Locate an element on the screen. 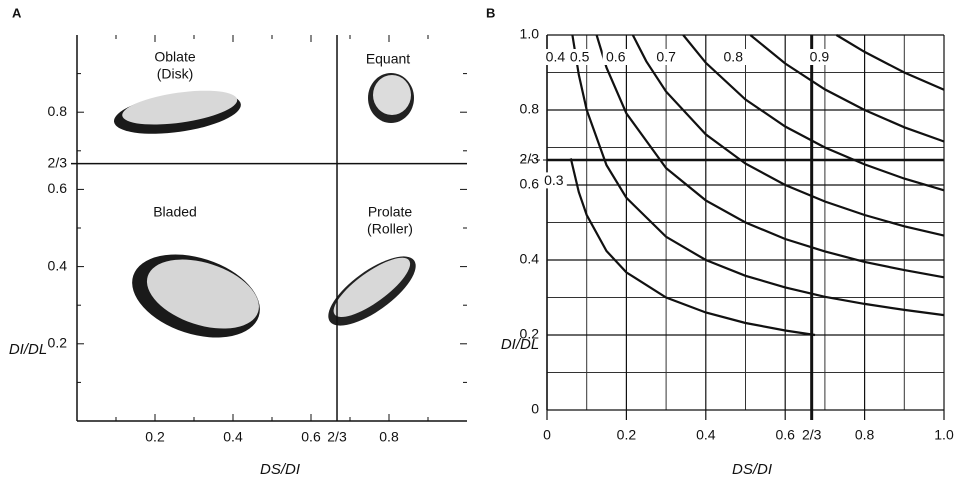  curve-label: 0.4 is located at coordinates (556, 57).